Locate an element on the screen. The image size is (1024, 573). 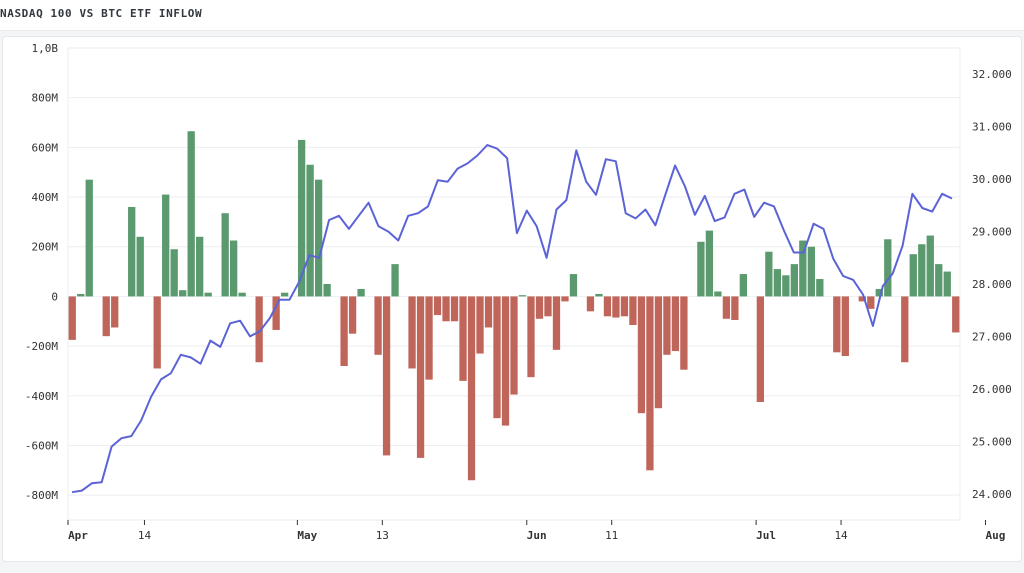
title-bar: NASDAQ 100 VS BTC ETF INFLOW is located at coordinates (512, 15).